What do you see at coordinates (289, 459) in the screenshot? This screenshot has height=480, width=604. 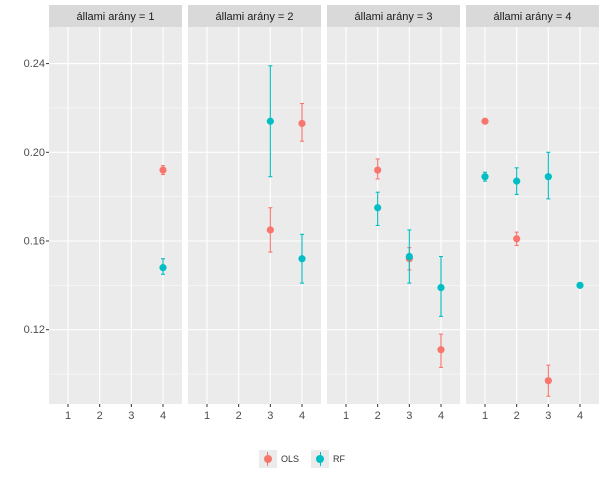 I see `legend-label-ols: OLS` at bounding box center [289, 459].